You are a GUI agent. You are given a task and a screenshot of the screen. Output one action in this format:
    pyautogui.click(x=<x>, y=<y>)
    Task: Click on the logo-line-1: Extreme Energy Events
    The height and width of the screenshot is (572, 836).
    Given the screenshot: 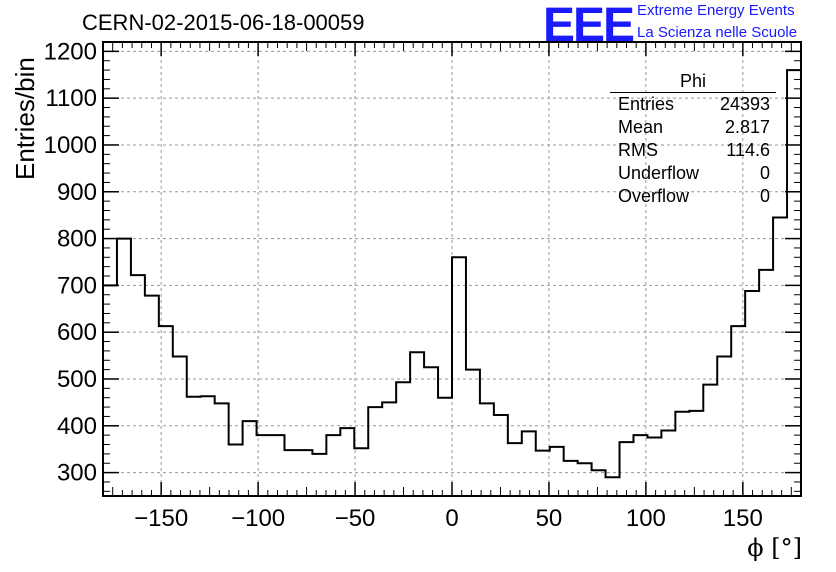 What is the action you would take?
    pyautogui.click(x=716, y=10)
    